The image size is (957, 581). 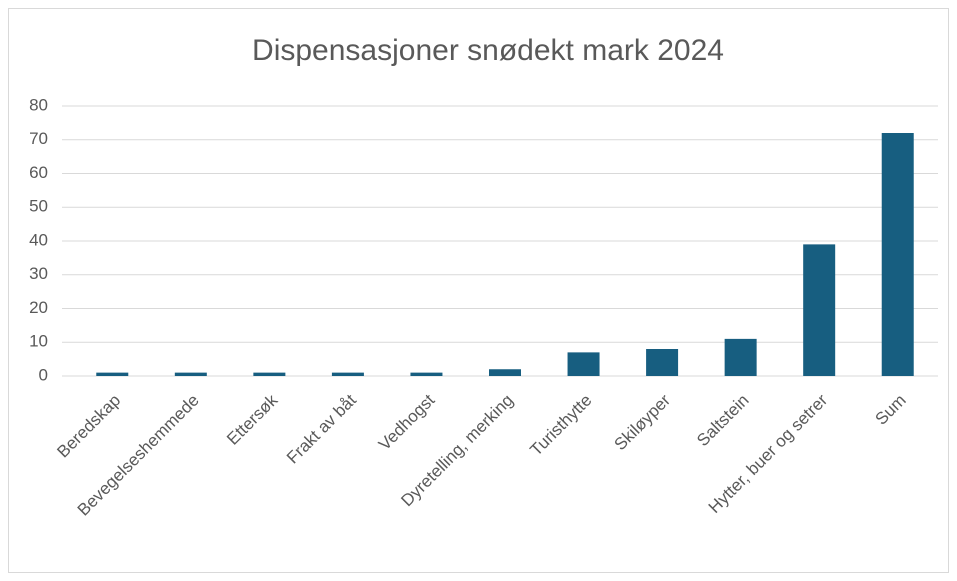 I want to click on y-tick-label: 40, so click(x=38, y=239).